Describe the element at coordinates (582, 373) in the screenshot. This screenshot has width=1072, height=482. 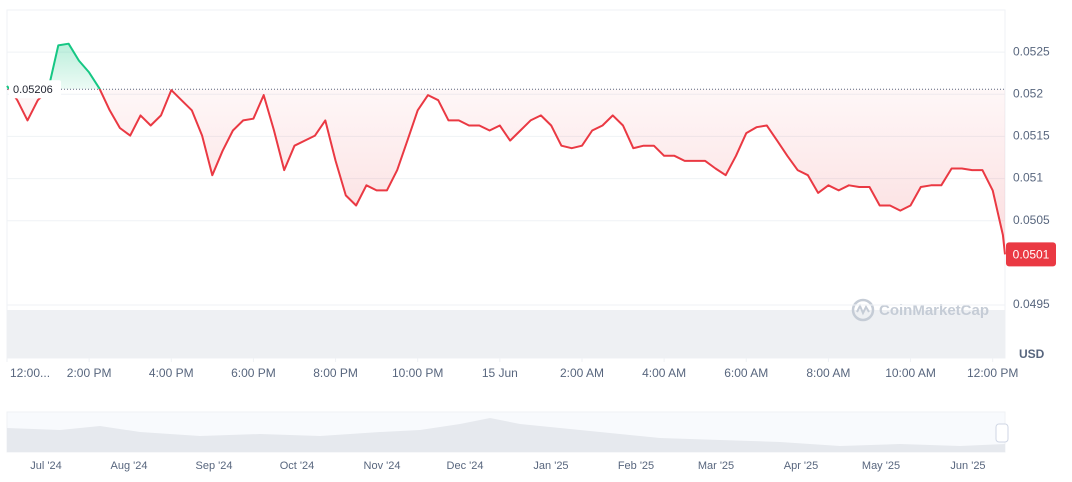
I see `x-tick-label: 2:00 AM` at that location.